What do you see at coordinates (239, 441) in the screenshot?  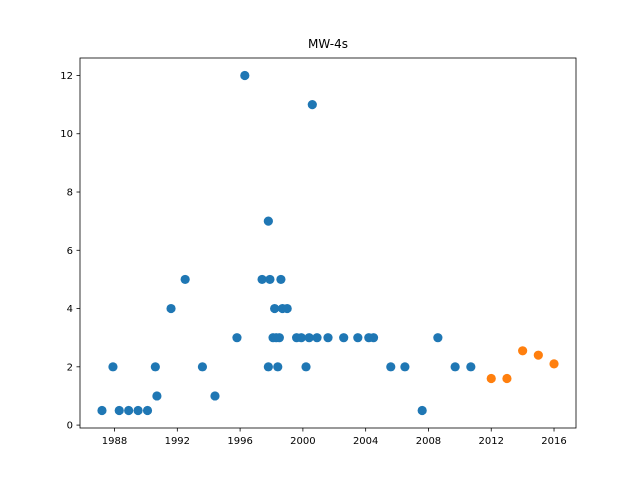 I see `x-tick-label: 1996` at bounding box center [239, 441].